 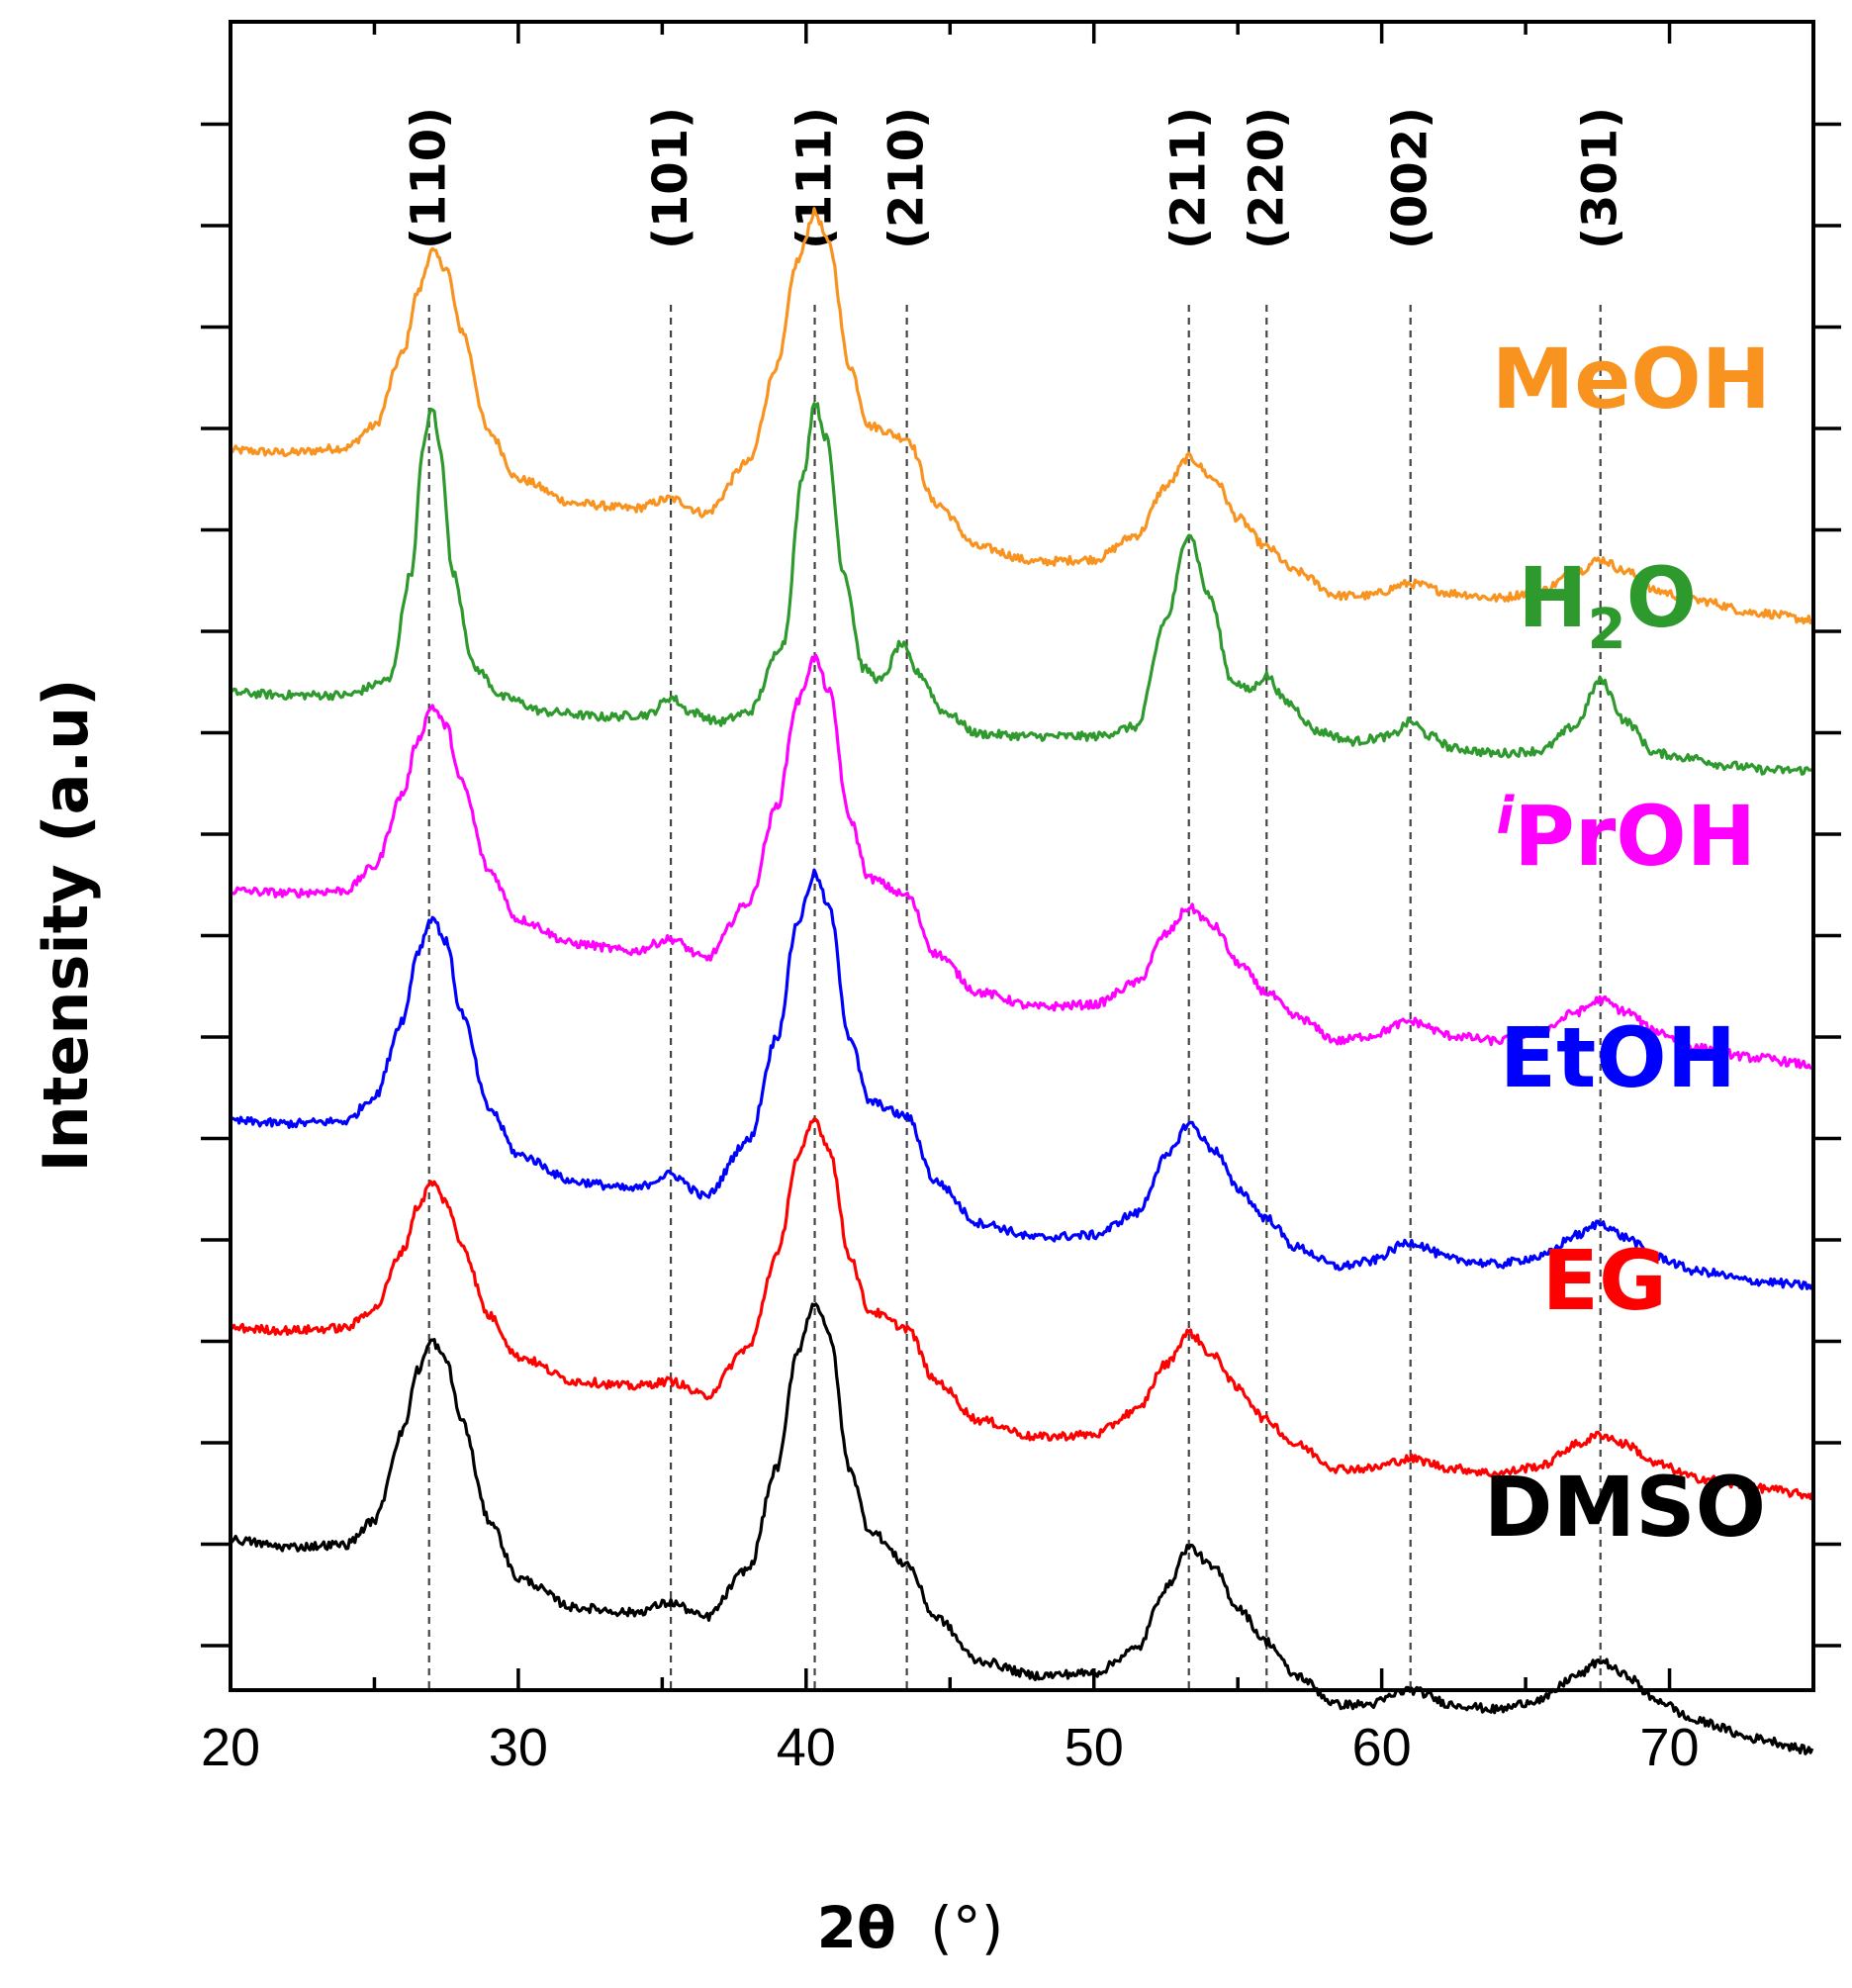 What do you see at coordinates (1015, 178) in the screenshot?
I see `plane-labels: (110) (101) (111) (210) (211) (220) (002) (301)` at bounding box center [1015, 178].